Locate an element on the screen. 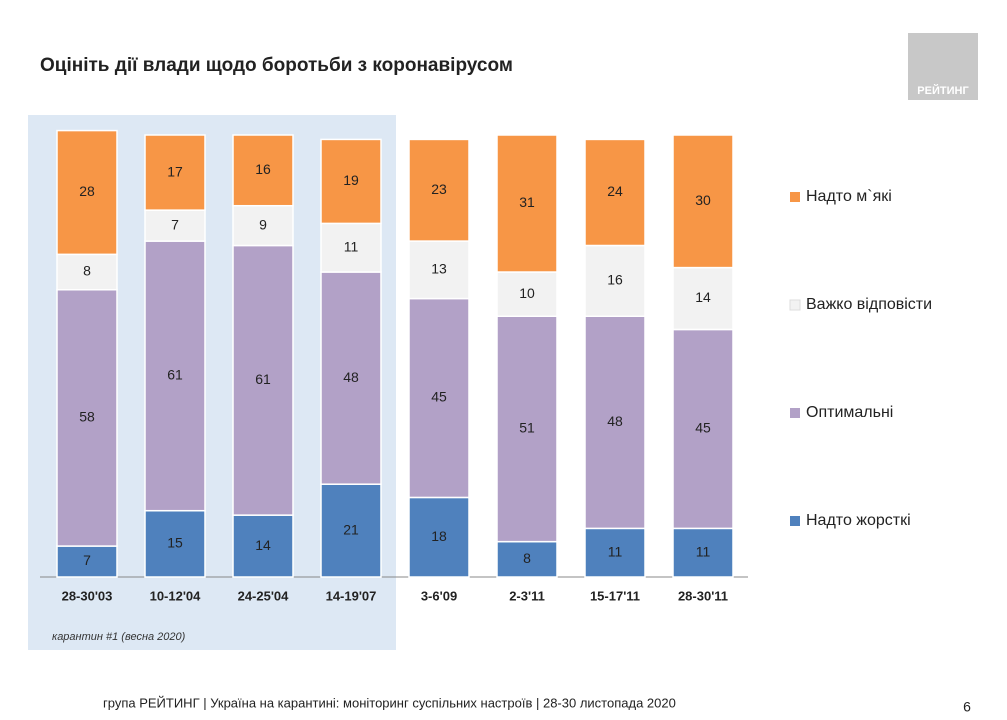 The width and height of the screenshot is (1007, 720). x-tick-label: 24-25'04 is located at coordinates (264, 595).